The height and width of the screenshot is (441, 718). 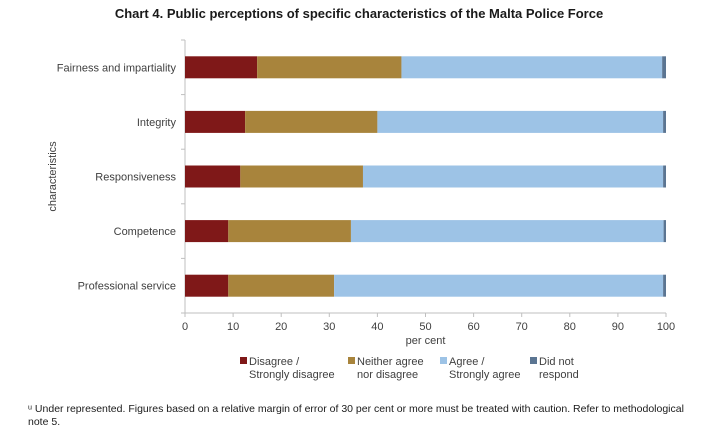 What do you see at coordinates (145, 232) in the screenshot?
I see `category-label: Competence` at bounding box center [145, 232].